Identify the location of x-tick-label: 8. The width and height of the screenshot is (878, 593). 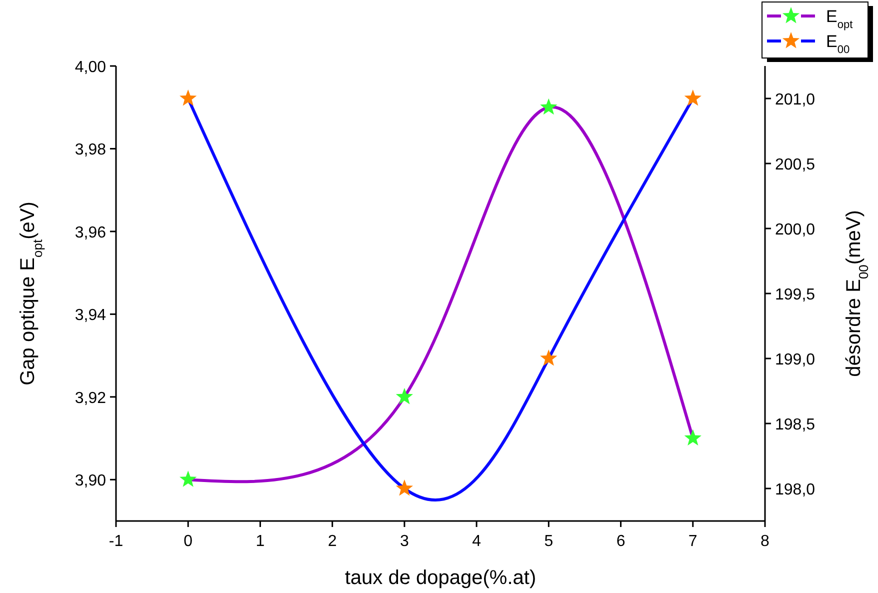
(765, 541).